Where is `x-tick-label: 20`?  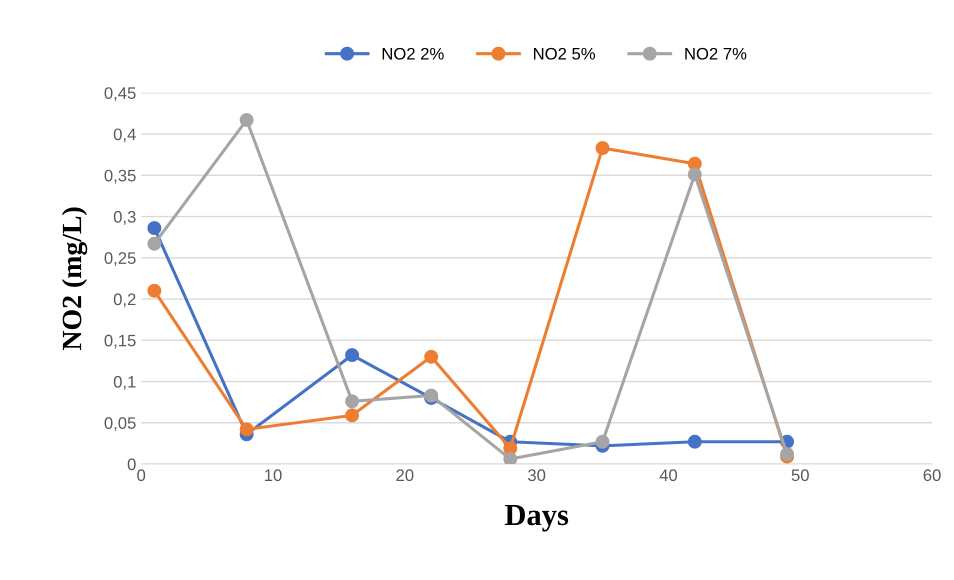 x-tick-label: 20 is located at coordinates (405, 475).